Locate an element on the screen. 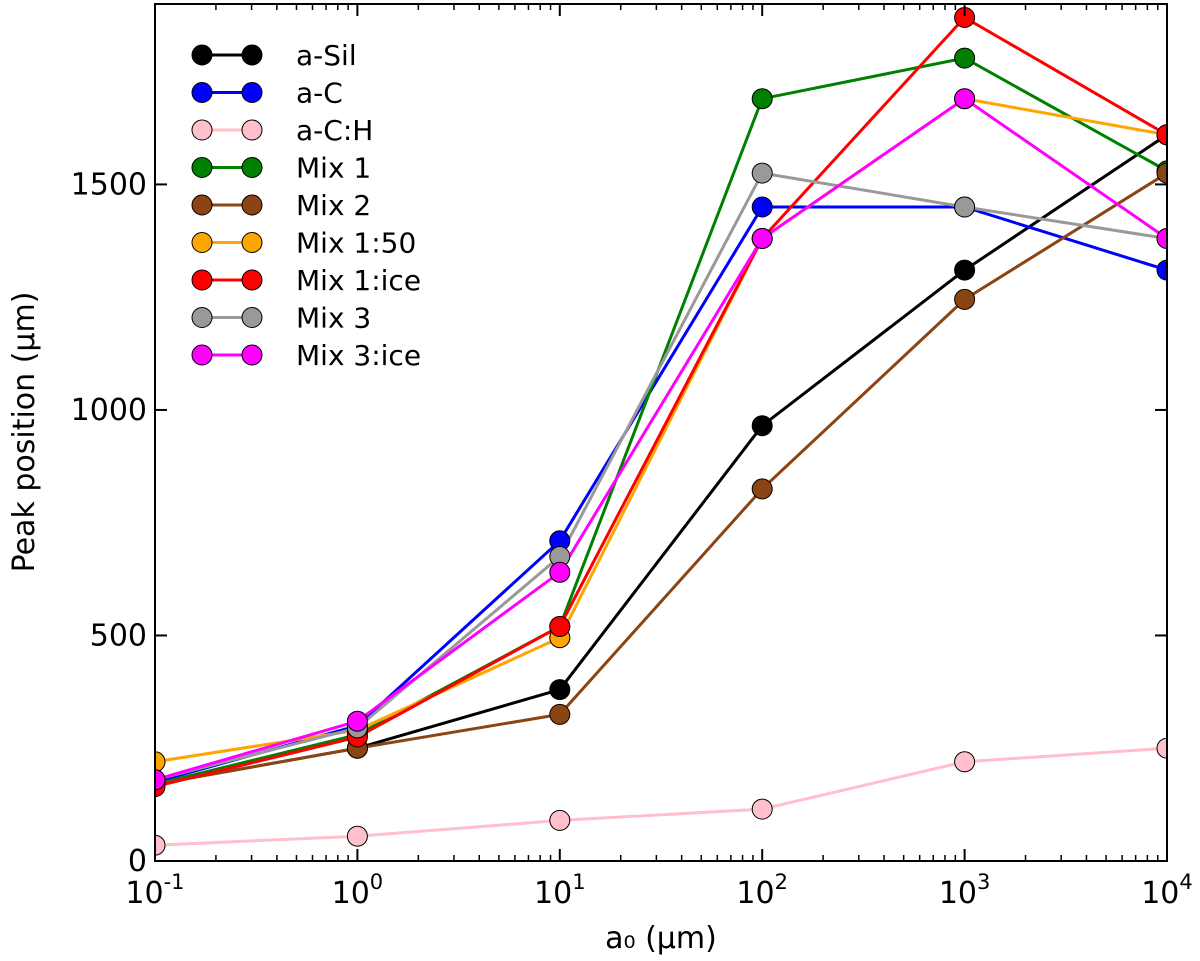 The width and height of the screenshot is (1200, 961). y-tick-label: 500 is located at coordinates (118, 635).